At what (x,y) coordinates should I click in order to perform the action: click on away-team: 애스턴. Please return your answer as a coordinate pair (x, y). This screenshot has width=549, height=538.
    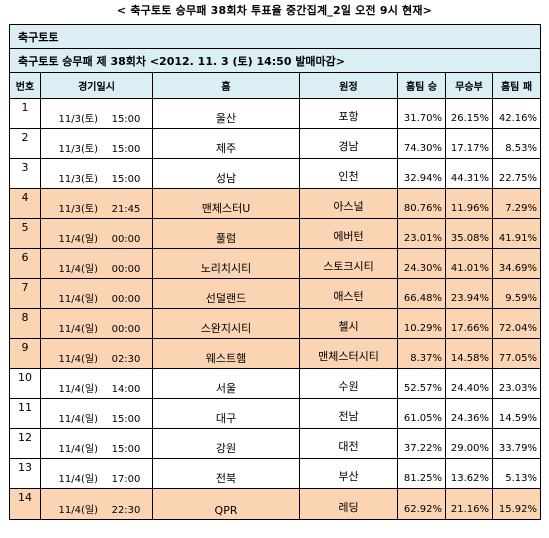
    Looking at the image, I should click on (349, 293).